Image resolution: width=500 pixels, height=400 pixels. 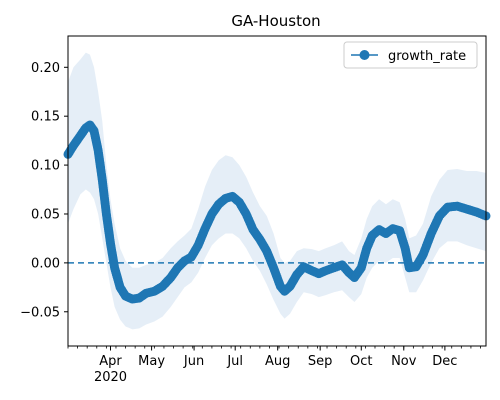 I want to click on y-tick-label: 0.15, so click(x=45, y=117).